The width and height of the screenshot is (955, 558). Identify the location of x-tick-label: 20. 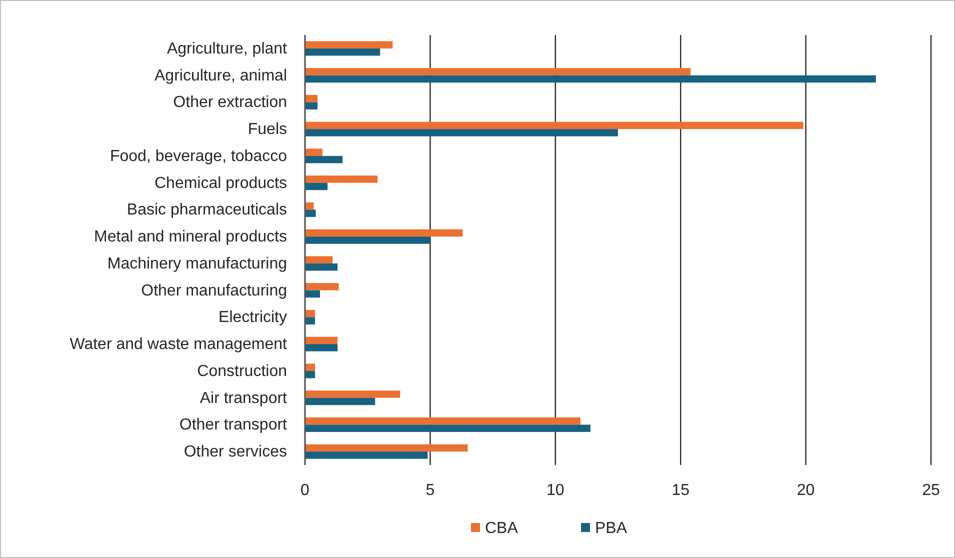
(805, 490).